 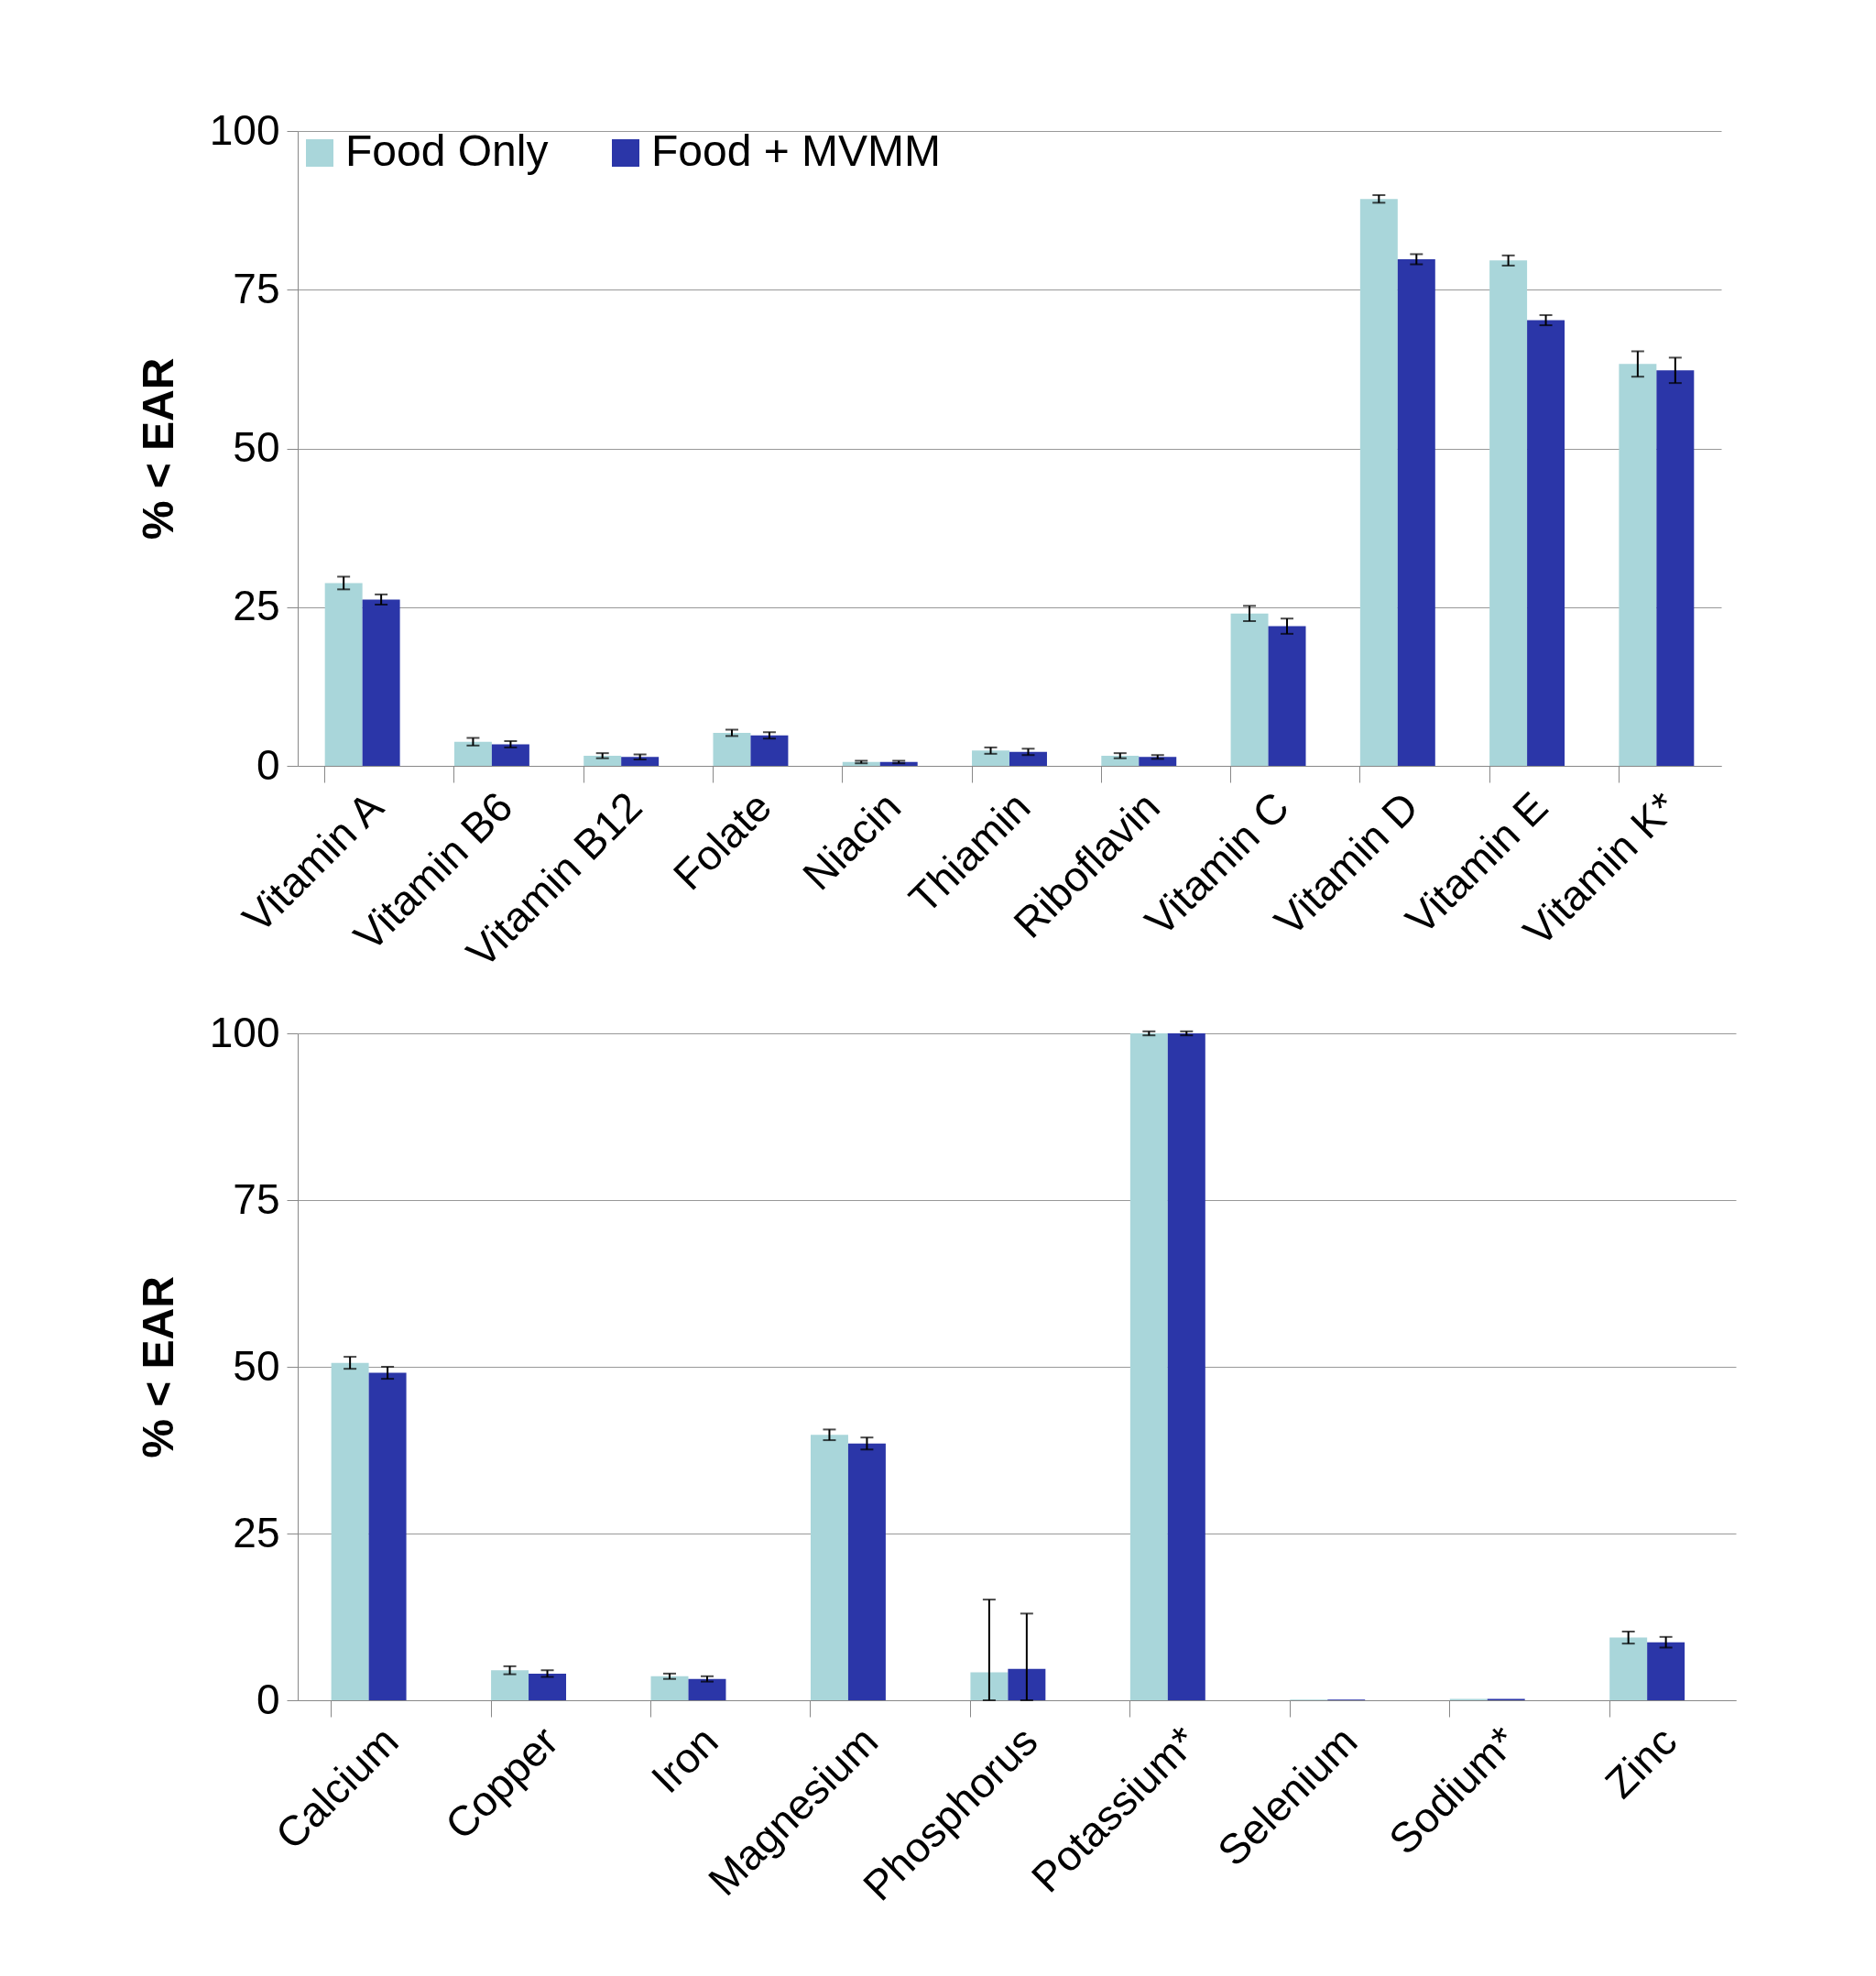 What do you see at coordinates (1641, 1762) in the screenshot?
I see `x-tick-label: Zinc` at bounding box center [1641, 1762].